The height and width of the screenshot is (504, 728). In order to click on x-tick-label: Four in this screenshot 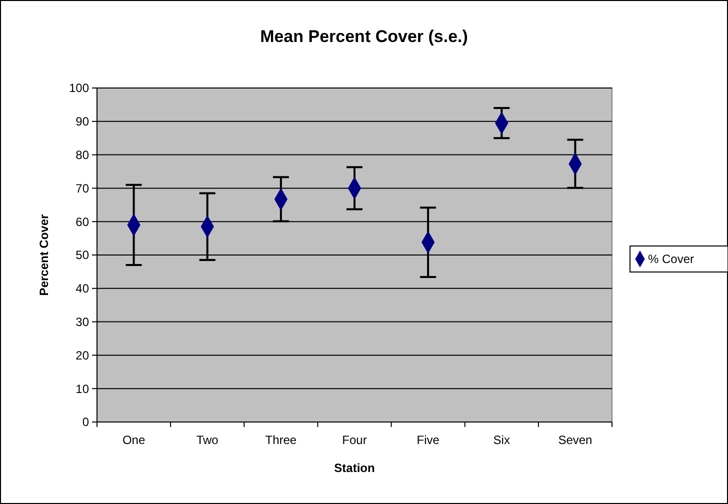, I will do `click(354, 440)`.